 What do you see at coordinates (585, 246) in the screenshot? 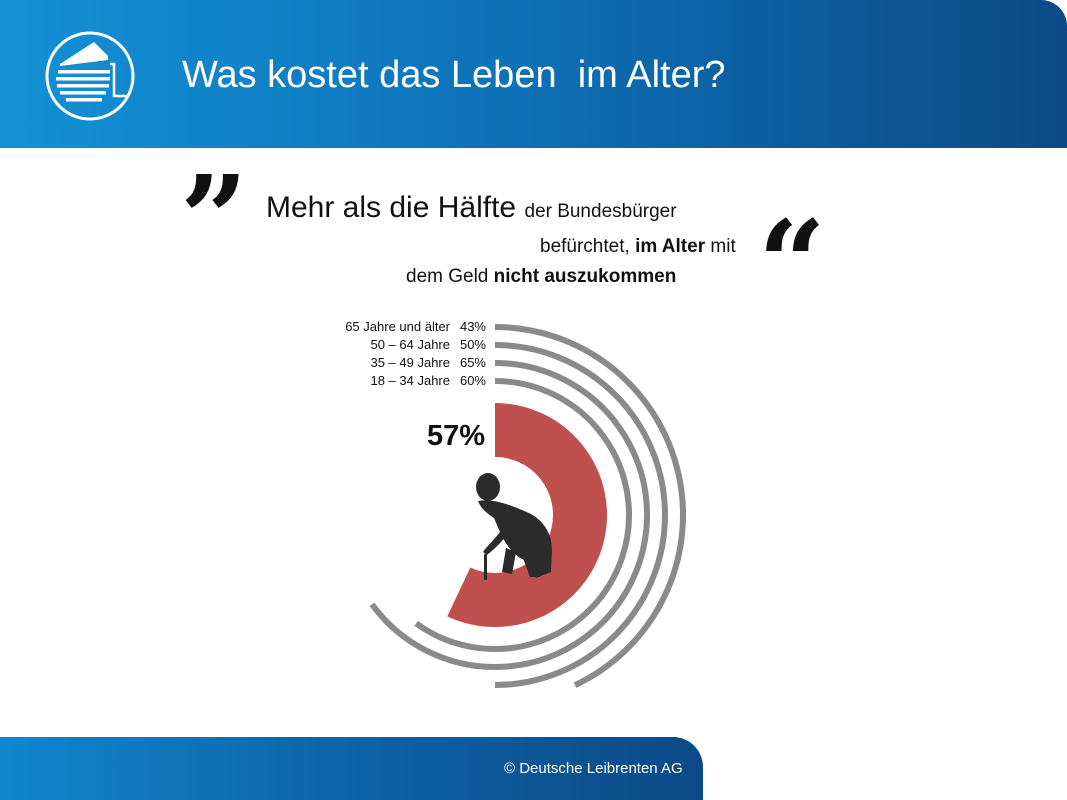
I see `quote-line-2-pre: befürchtet,` at bounding box center [585, 246].